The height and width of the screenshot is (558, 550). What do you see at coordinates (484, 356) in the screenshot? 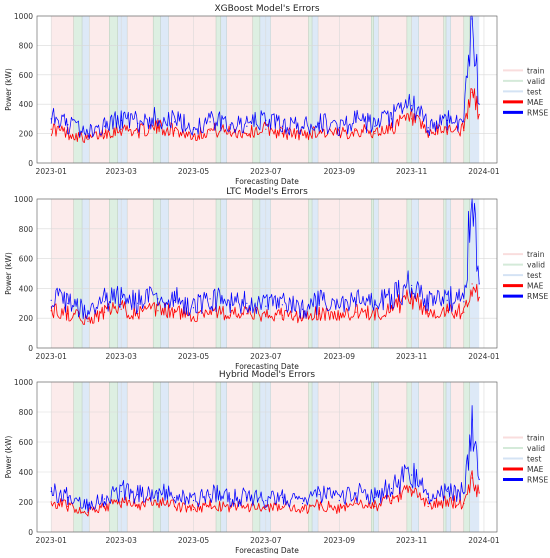
I see `x-tick-label: 2024-01` at bounding box center [484, 356].